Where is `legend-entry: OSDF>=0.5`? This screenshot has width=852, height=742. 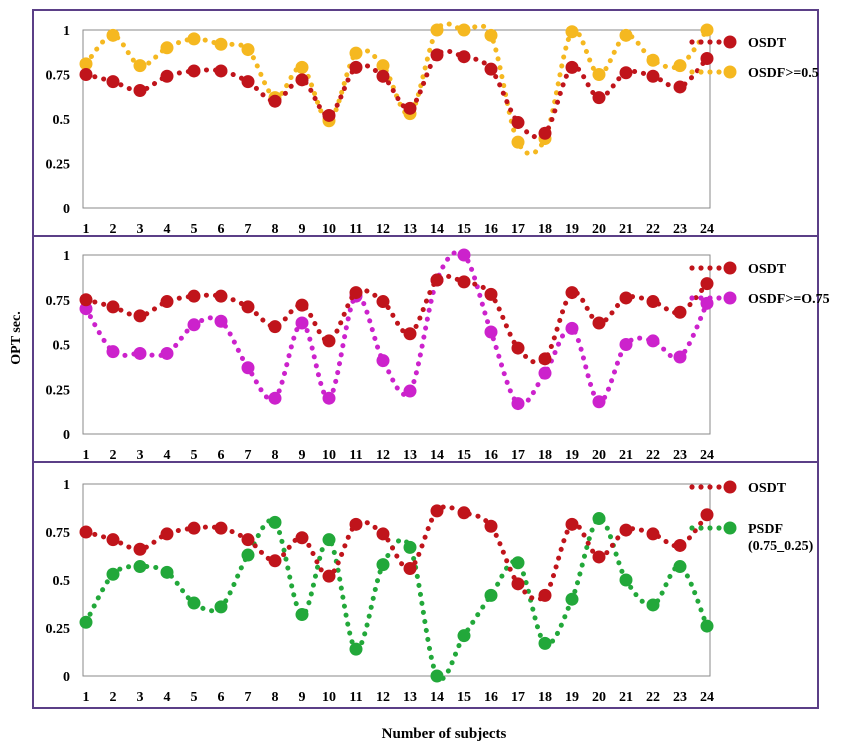
legend-entry: OSDF>=0.5 is located at coordinates (754, 73).